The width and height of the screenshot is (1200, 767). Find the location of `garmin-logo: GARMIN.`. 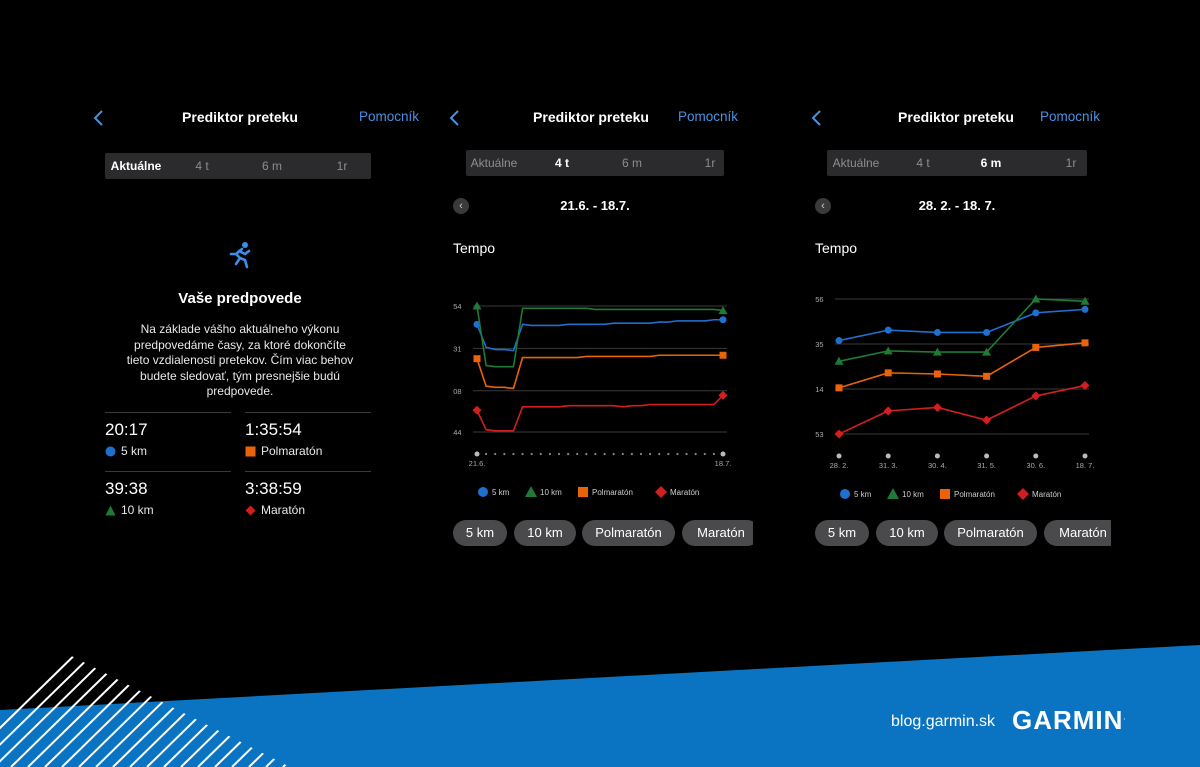

garmin-logo: GARMIN. is located at coordinates (1069, 720).